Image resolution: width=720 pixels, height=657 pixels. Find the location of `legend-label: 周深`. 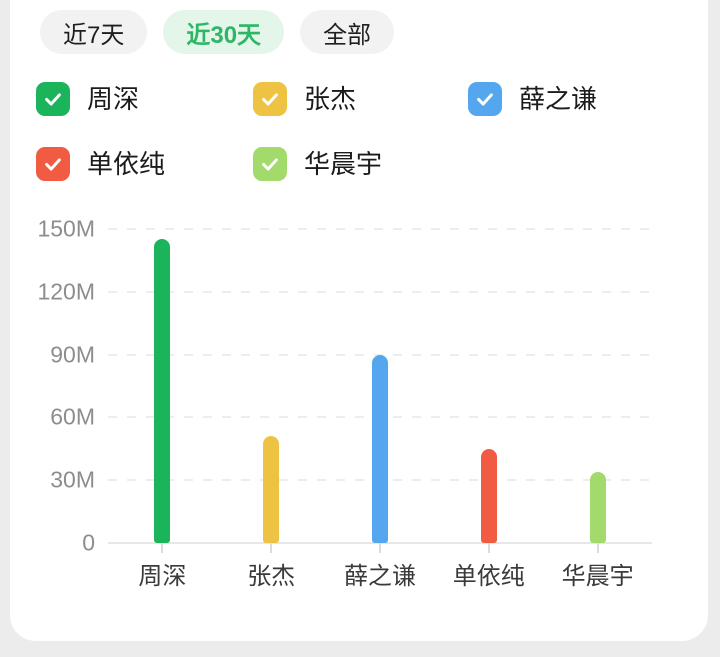

legend-label: 周深 is located at coordinates (113, 99).